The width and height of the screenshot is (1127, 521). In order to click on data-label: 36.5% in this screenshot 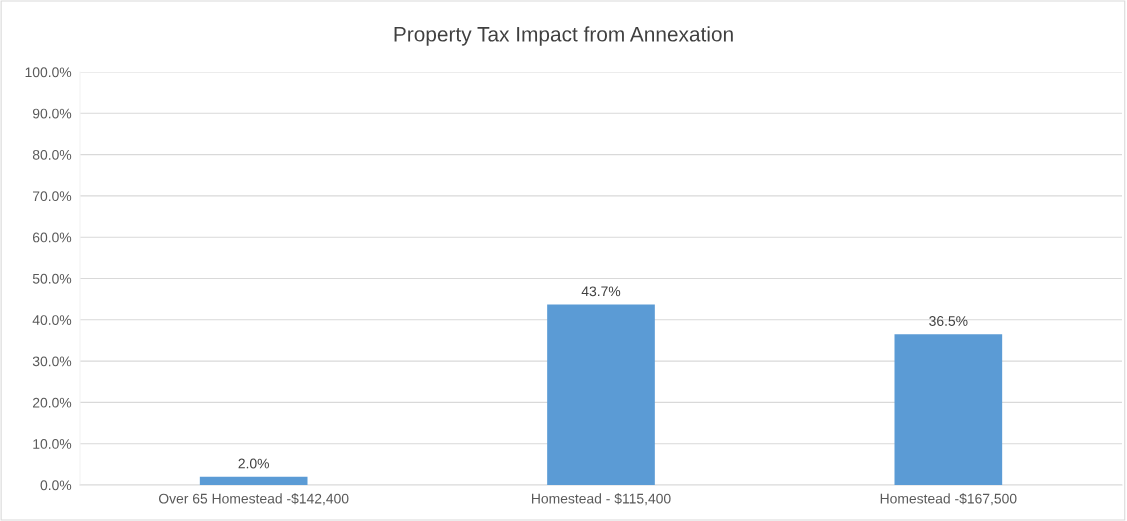, I will do `click(948, 321)`.